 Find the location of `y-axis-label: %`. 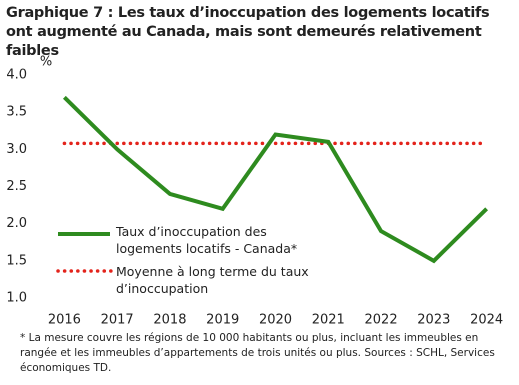

y-axis-label: % is located at coordinates (46, 62).